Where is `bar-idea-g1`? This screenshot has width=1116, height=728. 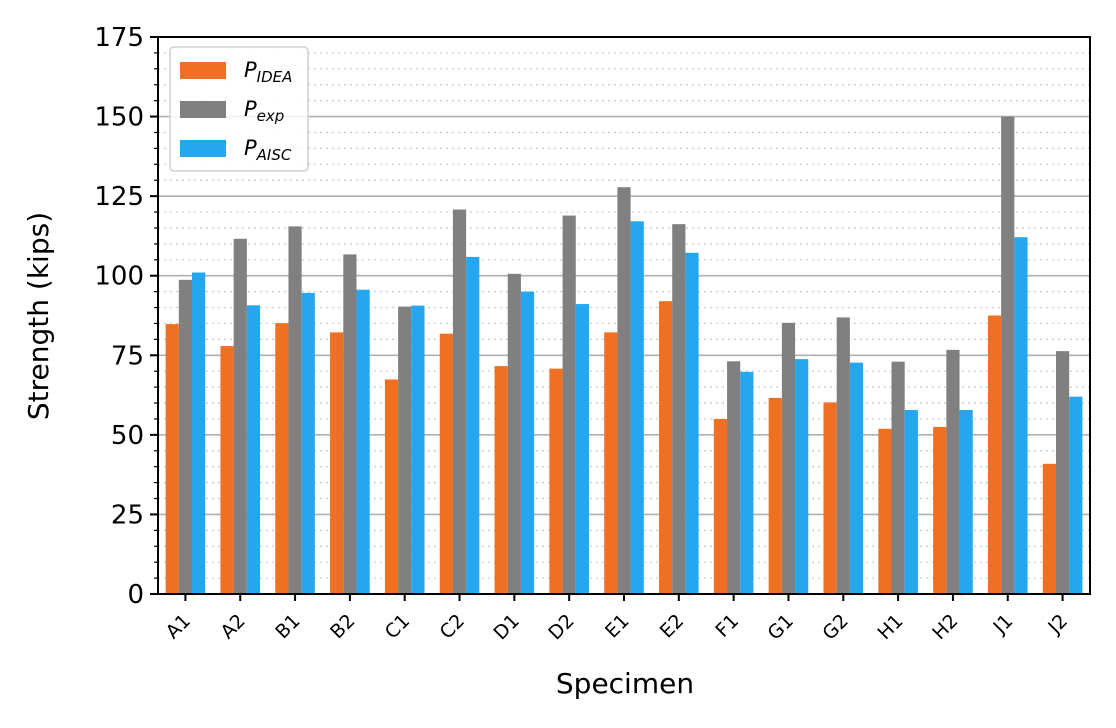 bar-idea-g1 is located at coordinates (775, 495).